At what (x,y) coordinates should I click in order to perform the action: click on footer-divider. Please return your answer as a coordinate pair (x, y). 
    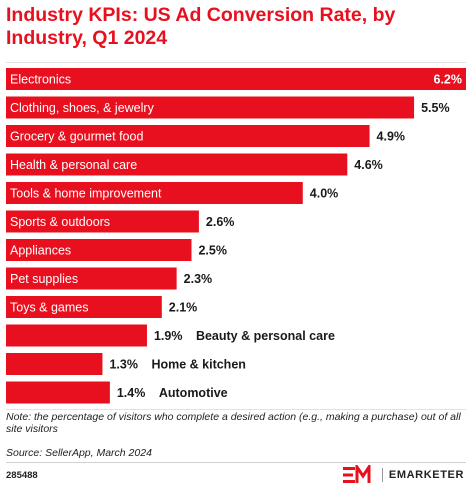
    Looking at the image, I should click on (236, 462).